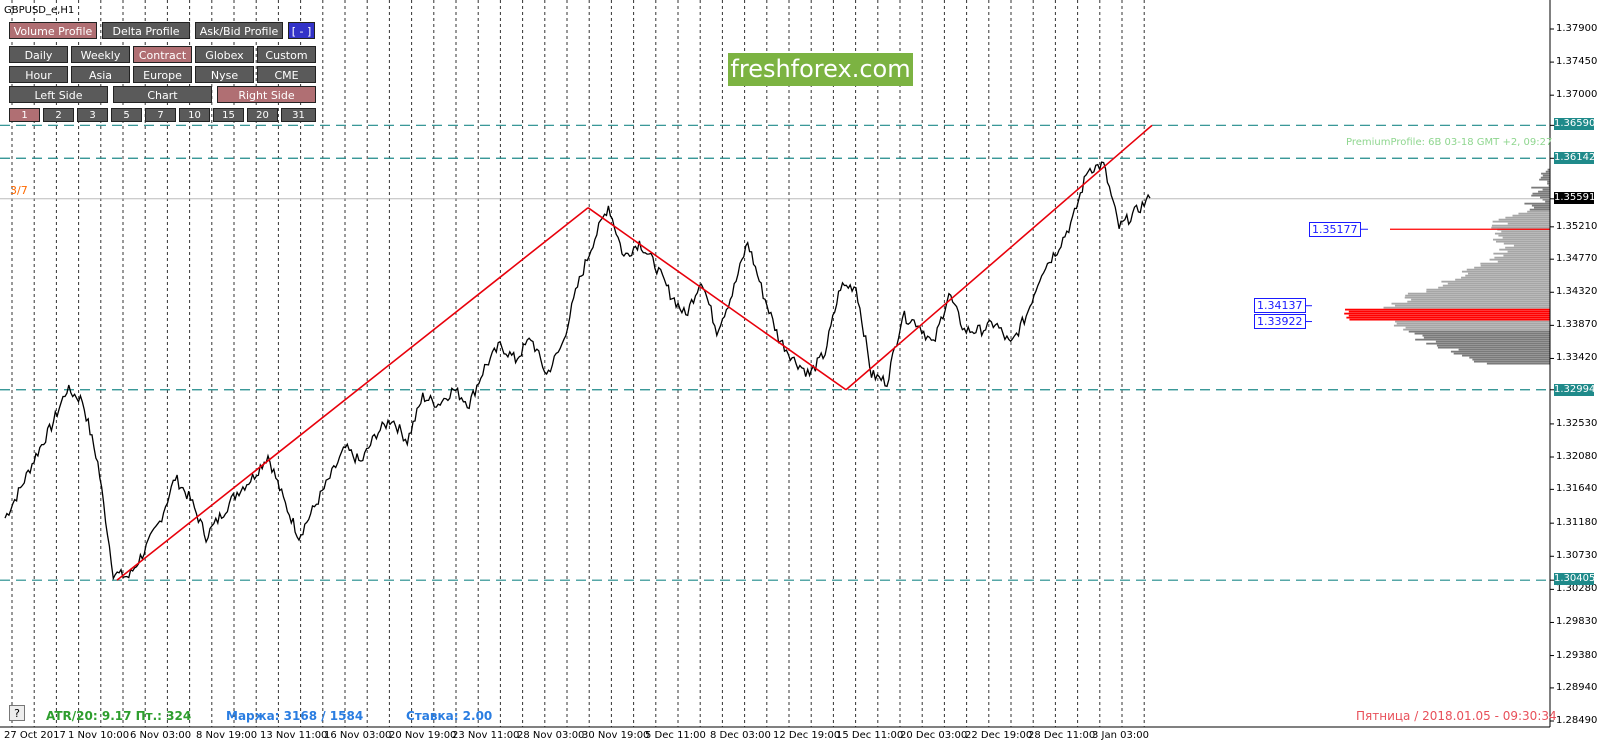  I want to click on chart-side-button: Chart, so click(162, 94).